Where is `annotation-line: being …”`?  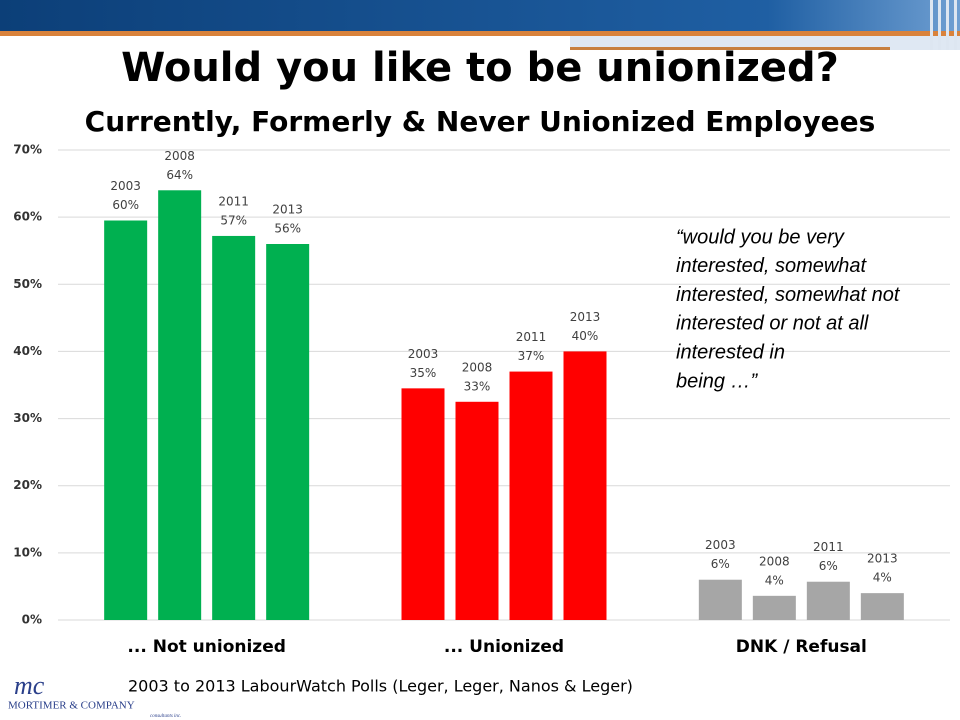 annotation-line: being …” is located at coordinates (717, 381).